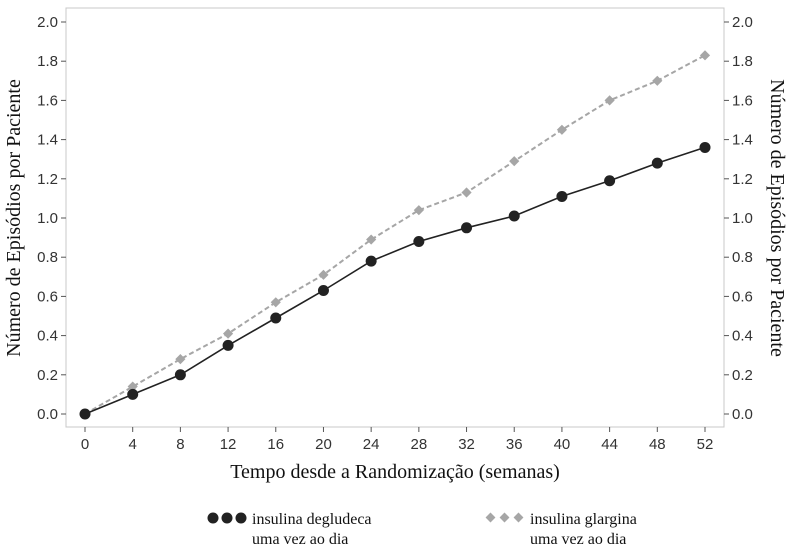  I want to click on x-tick-label: 28, so click(419, 444).